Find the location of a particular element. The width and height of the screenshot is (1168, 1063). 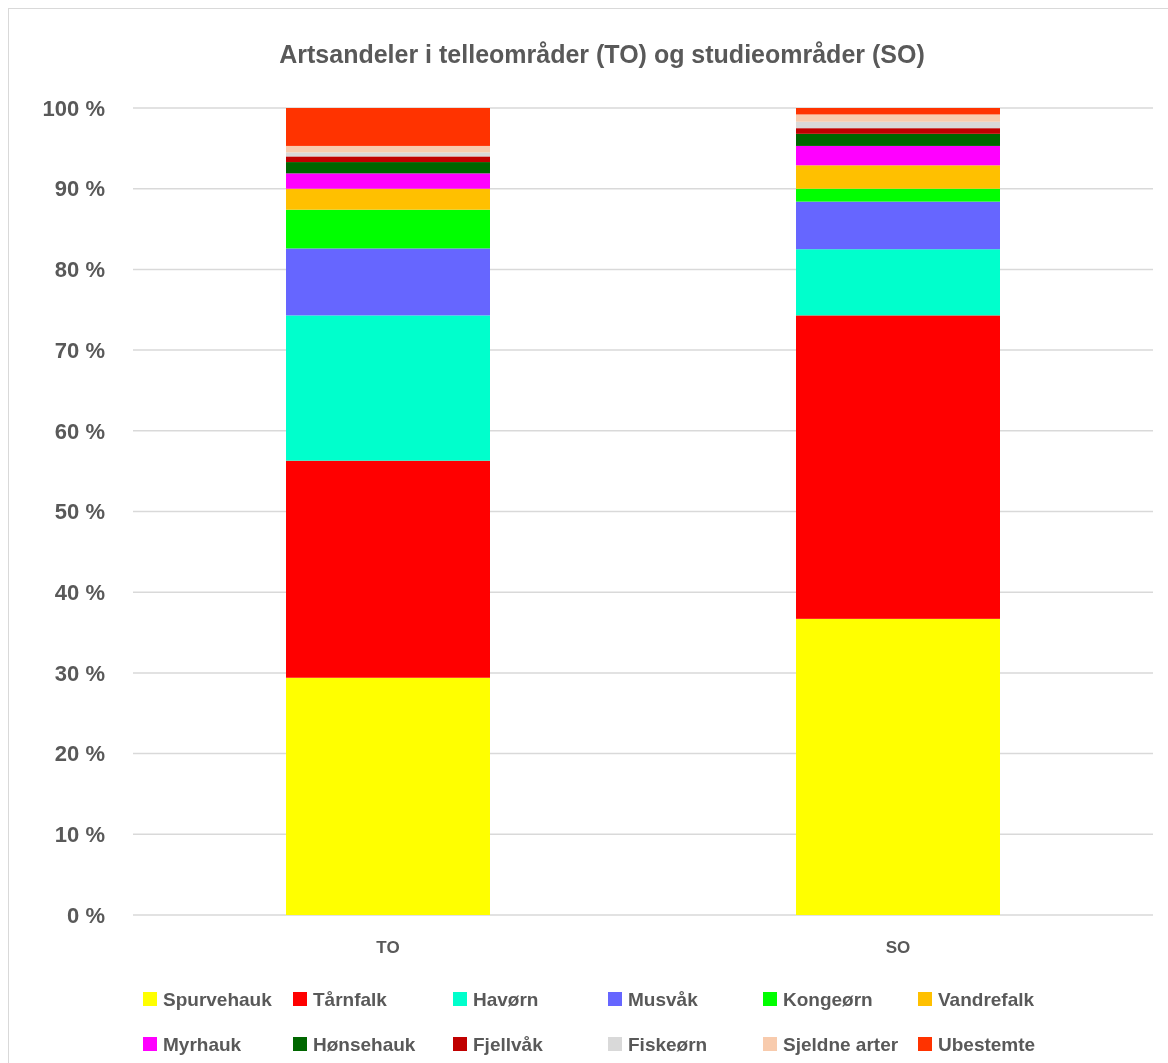

legend-label: Hønsehauk is located at coordinates (364, 1044).